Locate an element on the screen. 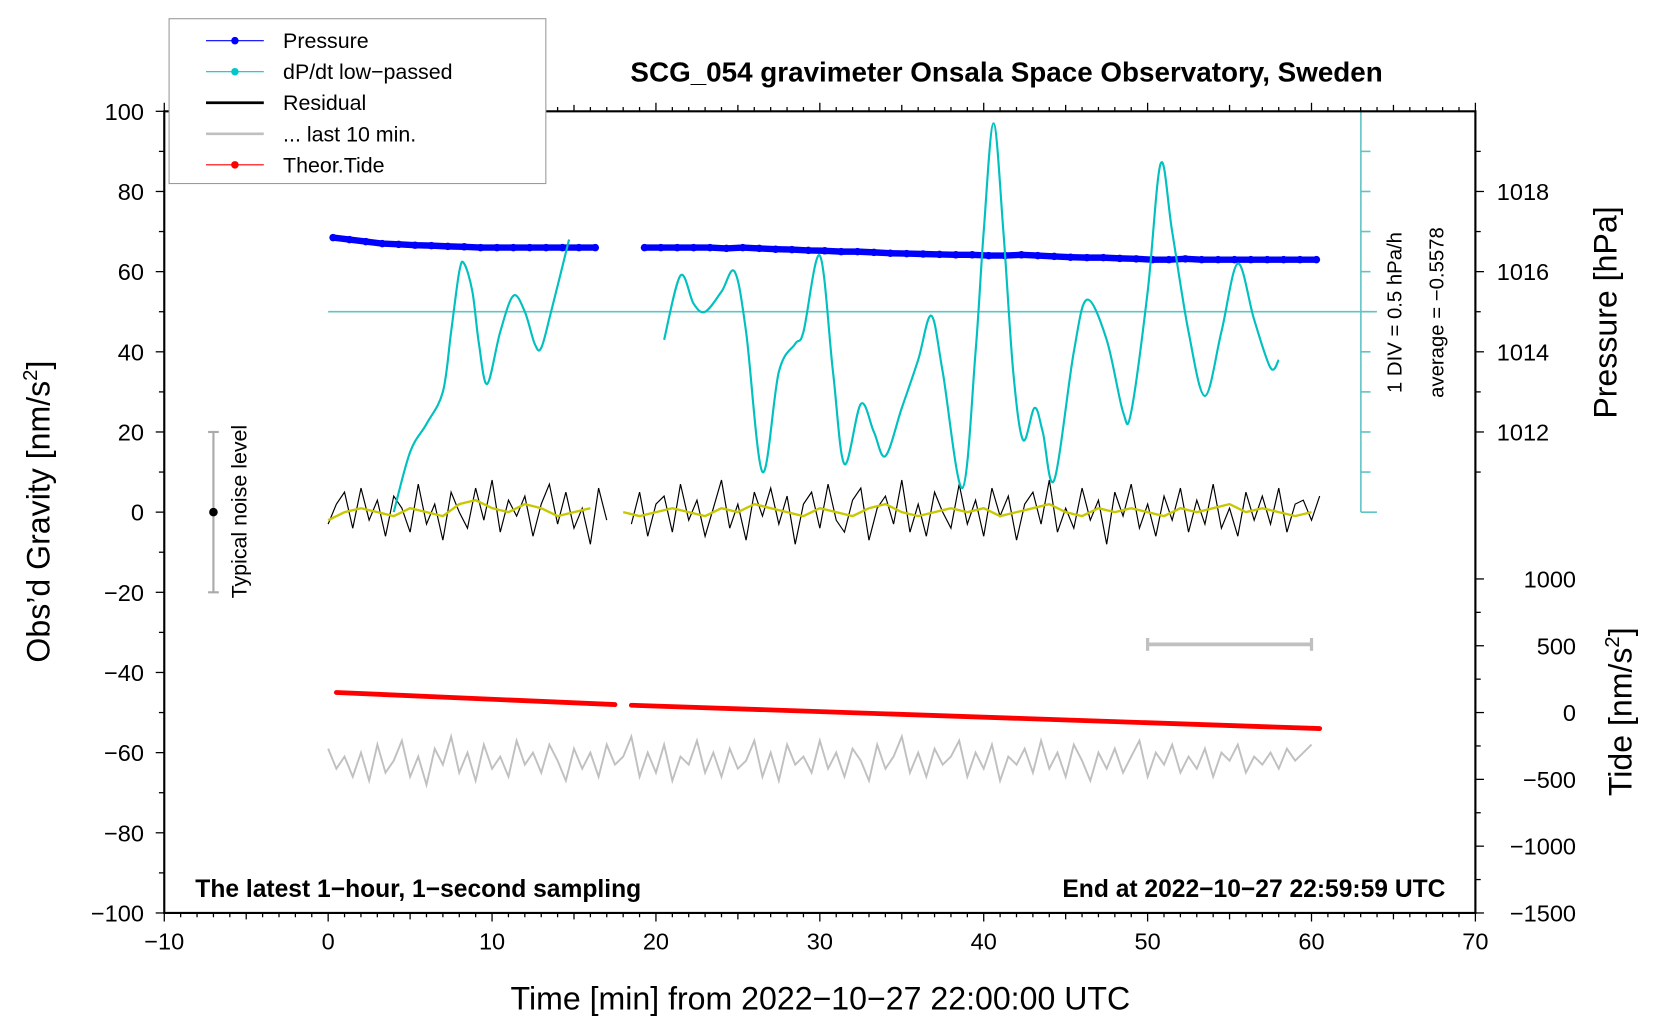 This screenshot has width=1660, height=1020. x-tick-label: 20 is located at coordinates (656, 941).